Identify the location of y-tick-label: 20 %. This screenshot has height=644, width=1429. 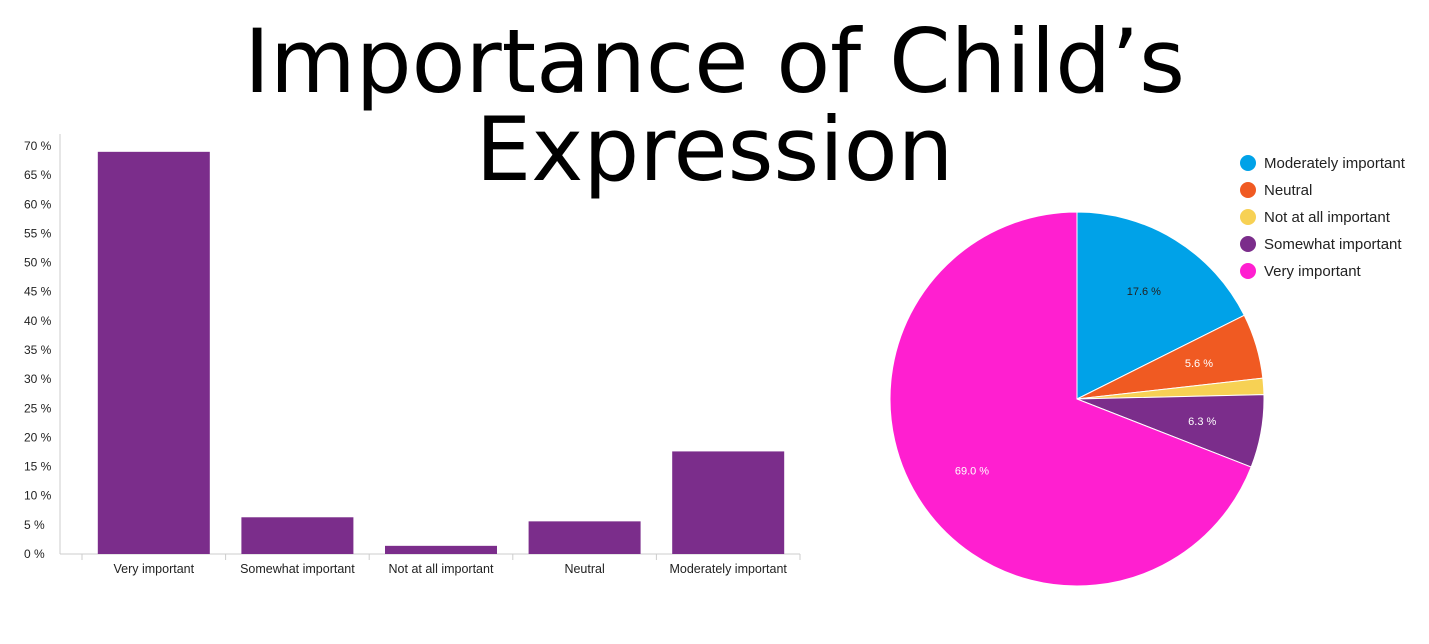
(38, 437).